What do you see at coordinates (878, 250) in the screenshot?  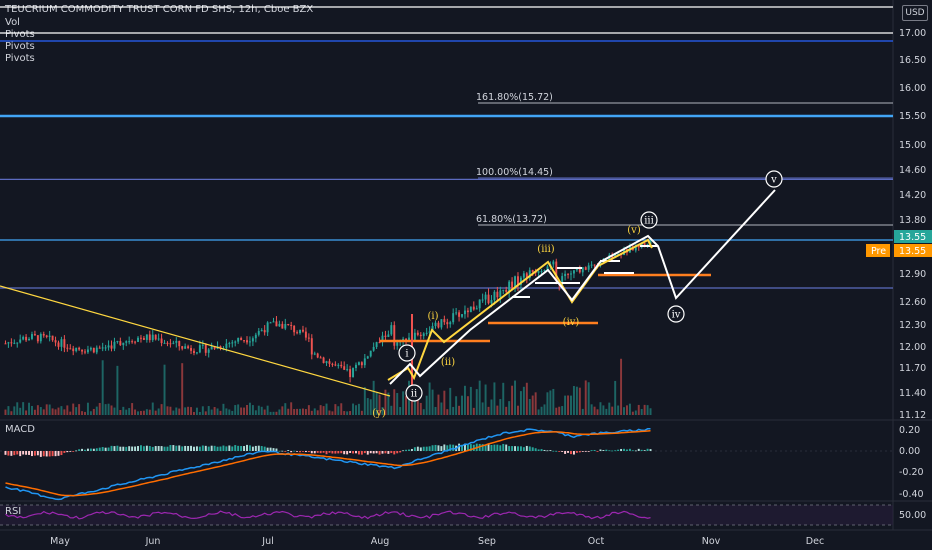 I see `pre-label-bg` at bounding box center [878, 250].